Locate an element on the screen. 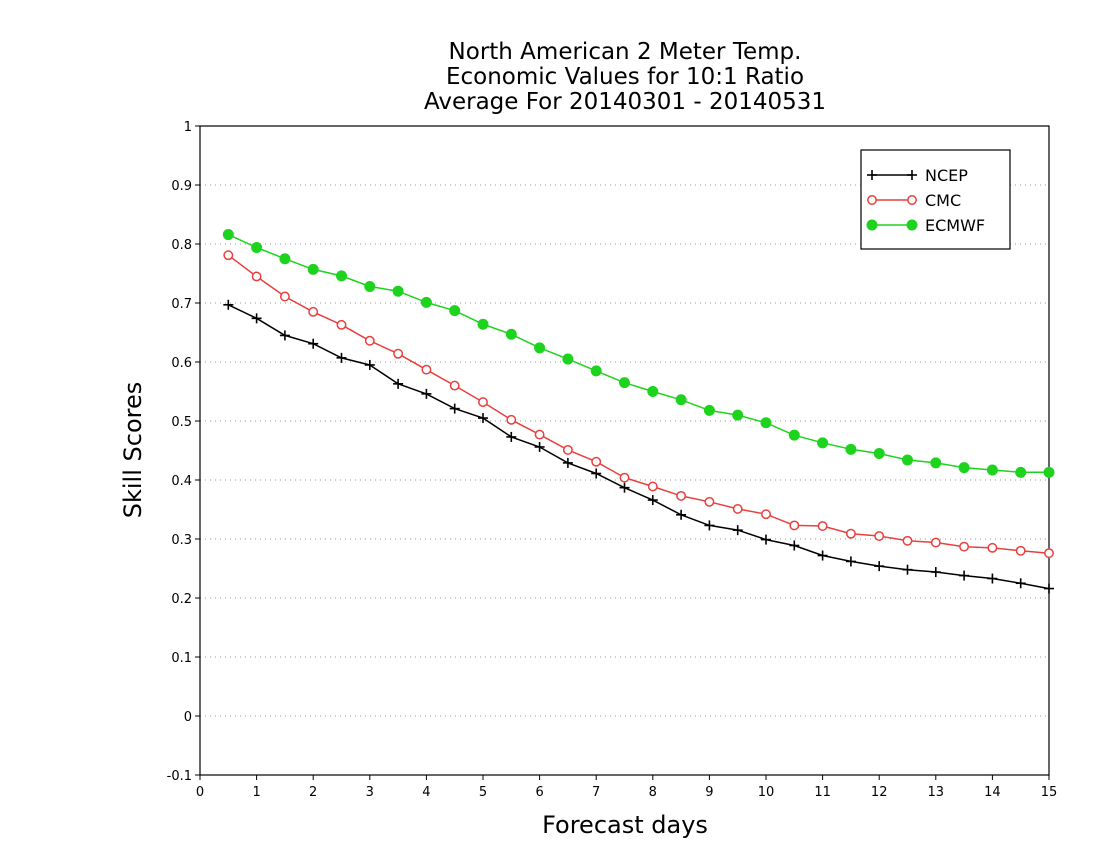 This screenshot has width=1100, height=850. x-tick-label: 14 is located at coordinates (992, 792).